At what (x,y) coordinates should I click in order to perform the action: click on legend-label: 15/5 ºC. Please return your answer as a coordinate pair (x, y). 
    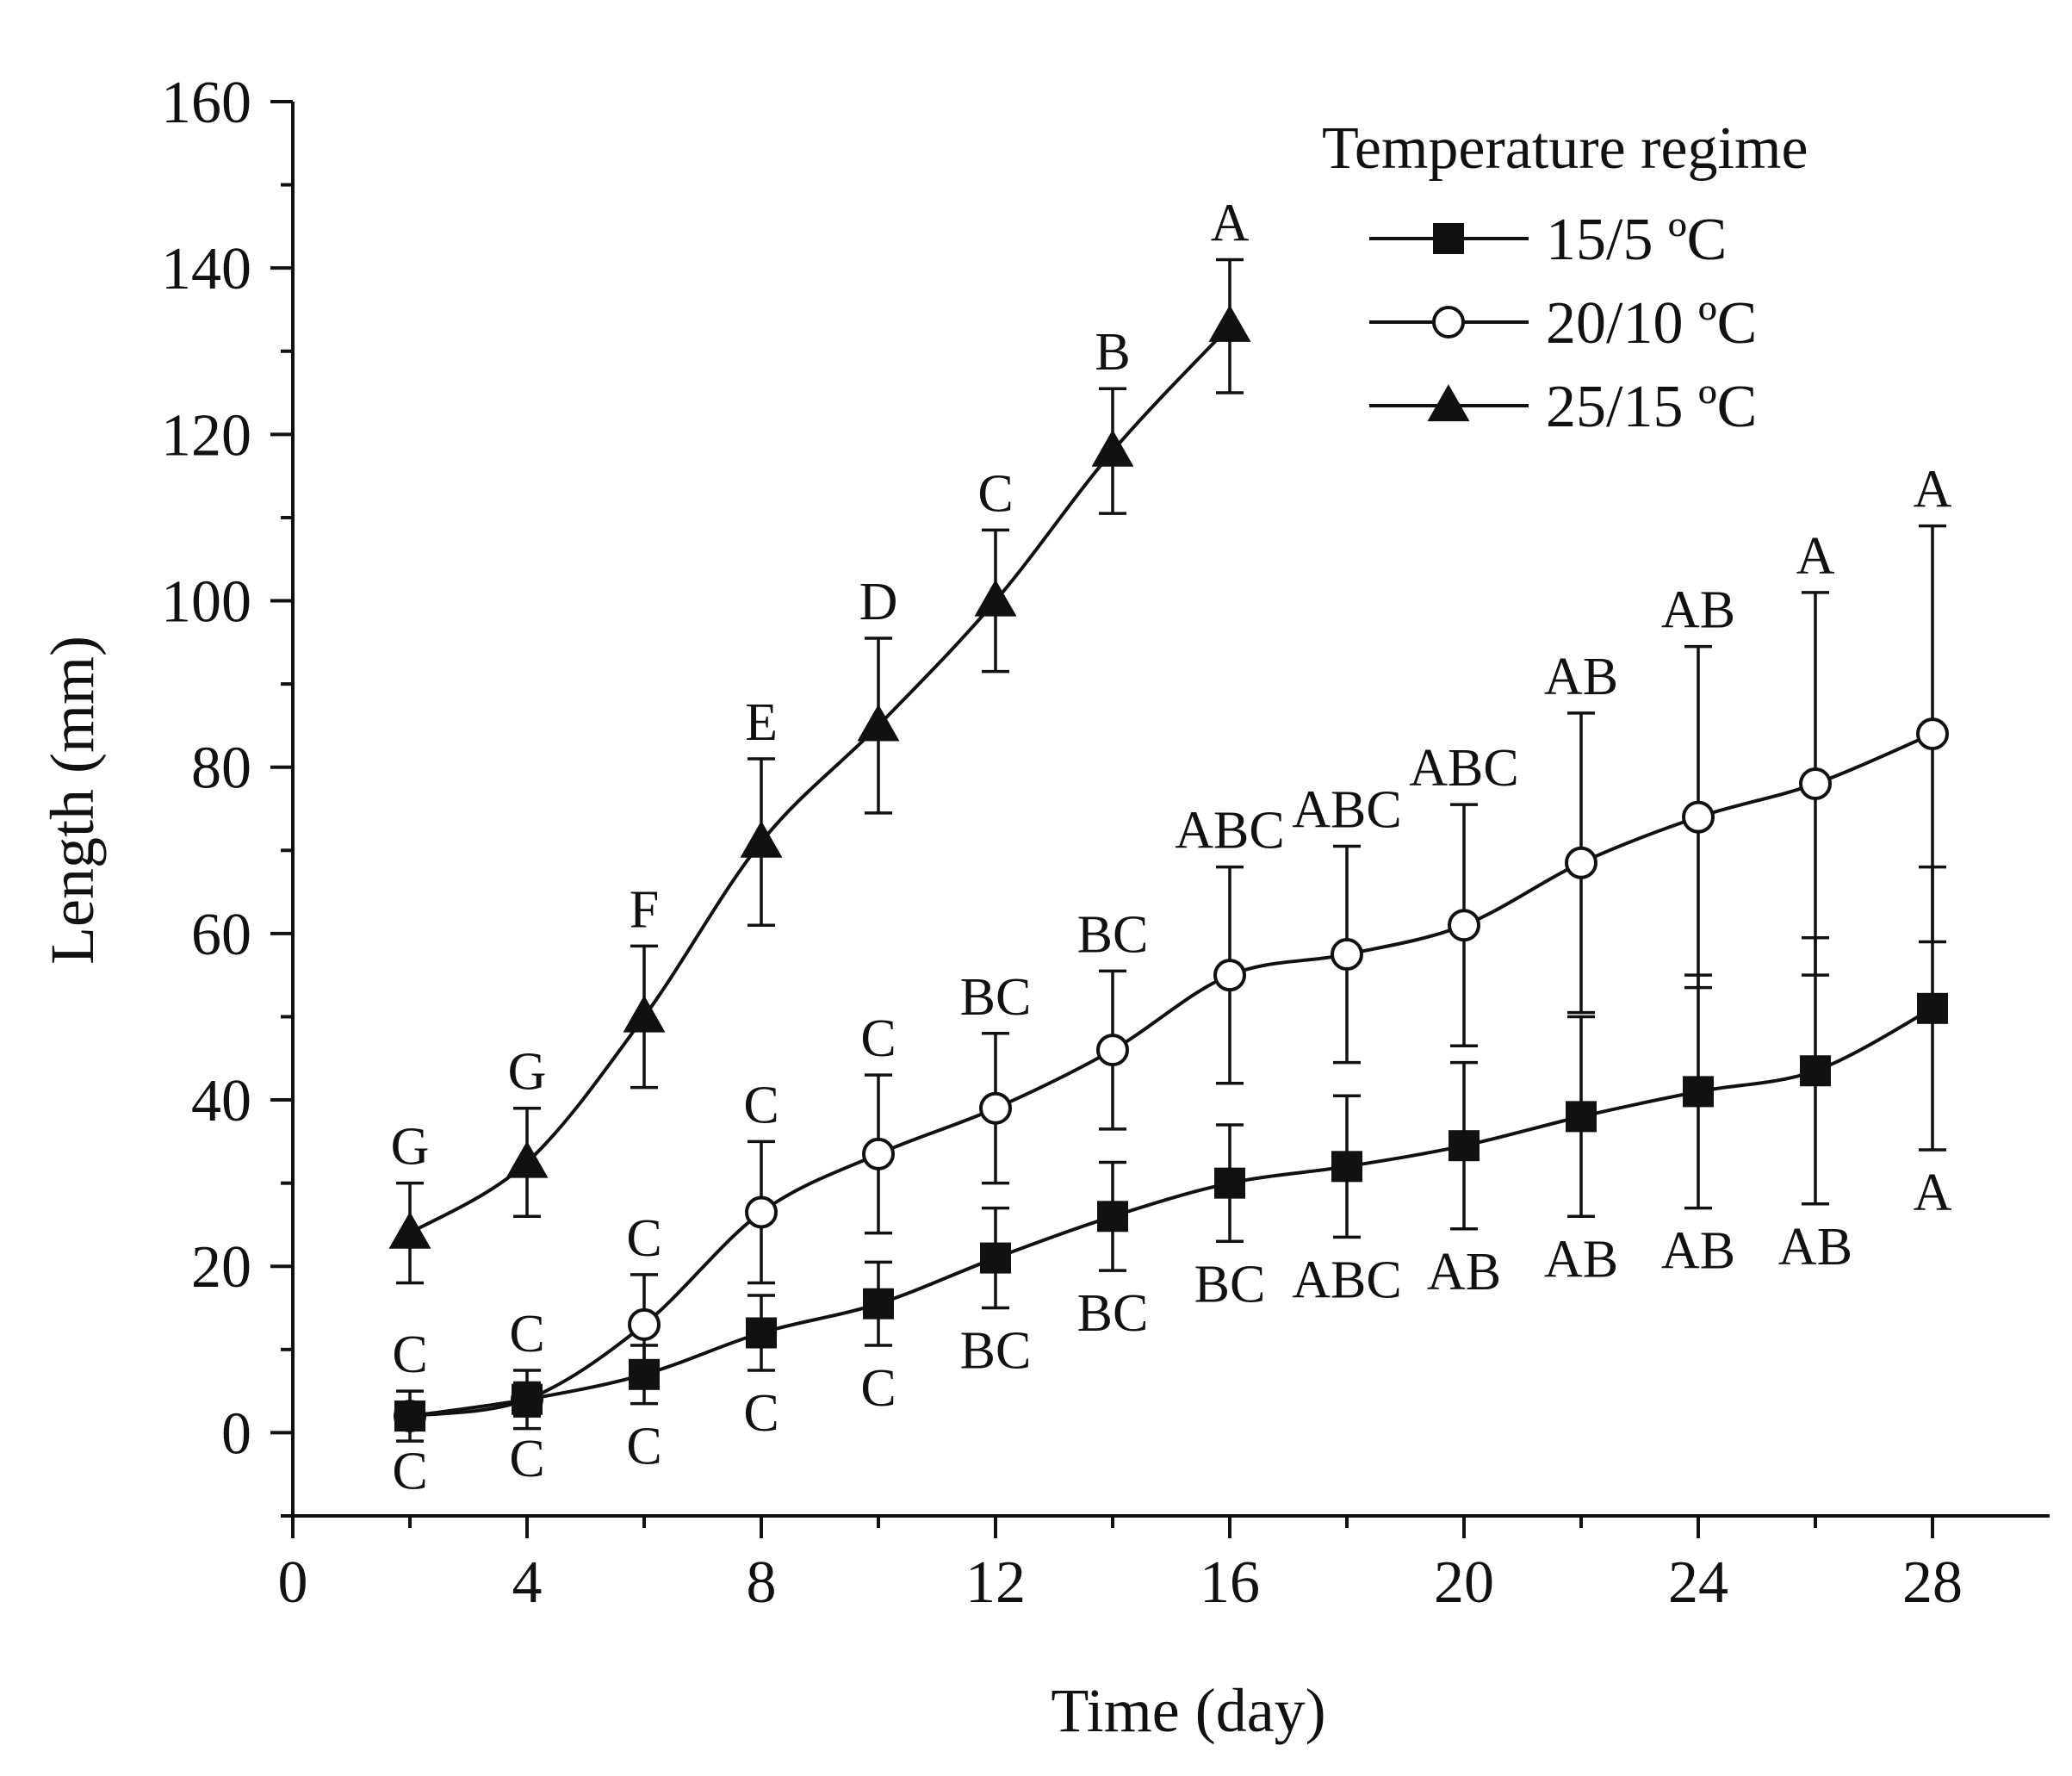
    Looking at the image, I should click on (1636, 240).